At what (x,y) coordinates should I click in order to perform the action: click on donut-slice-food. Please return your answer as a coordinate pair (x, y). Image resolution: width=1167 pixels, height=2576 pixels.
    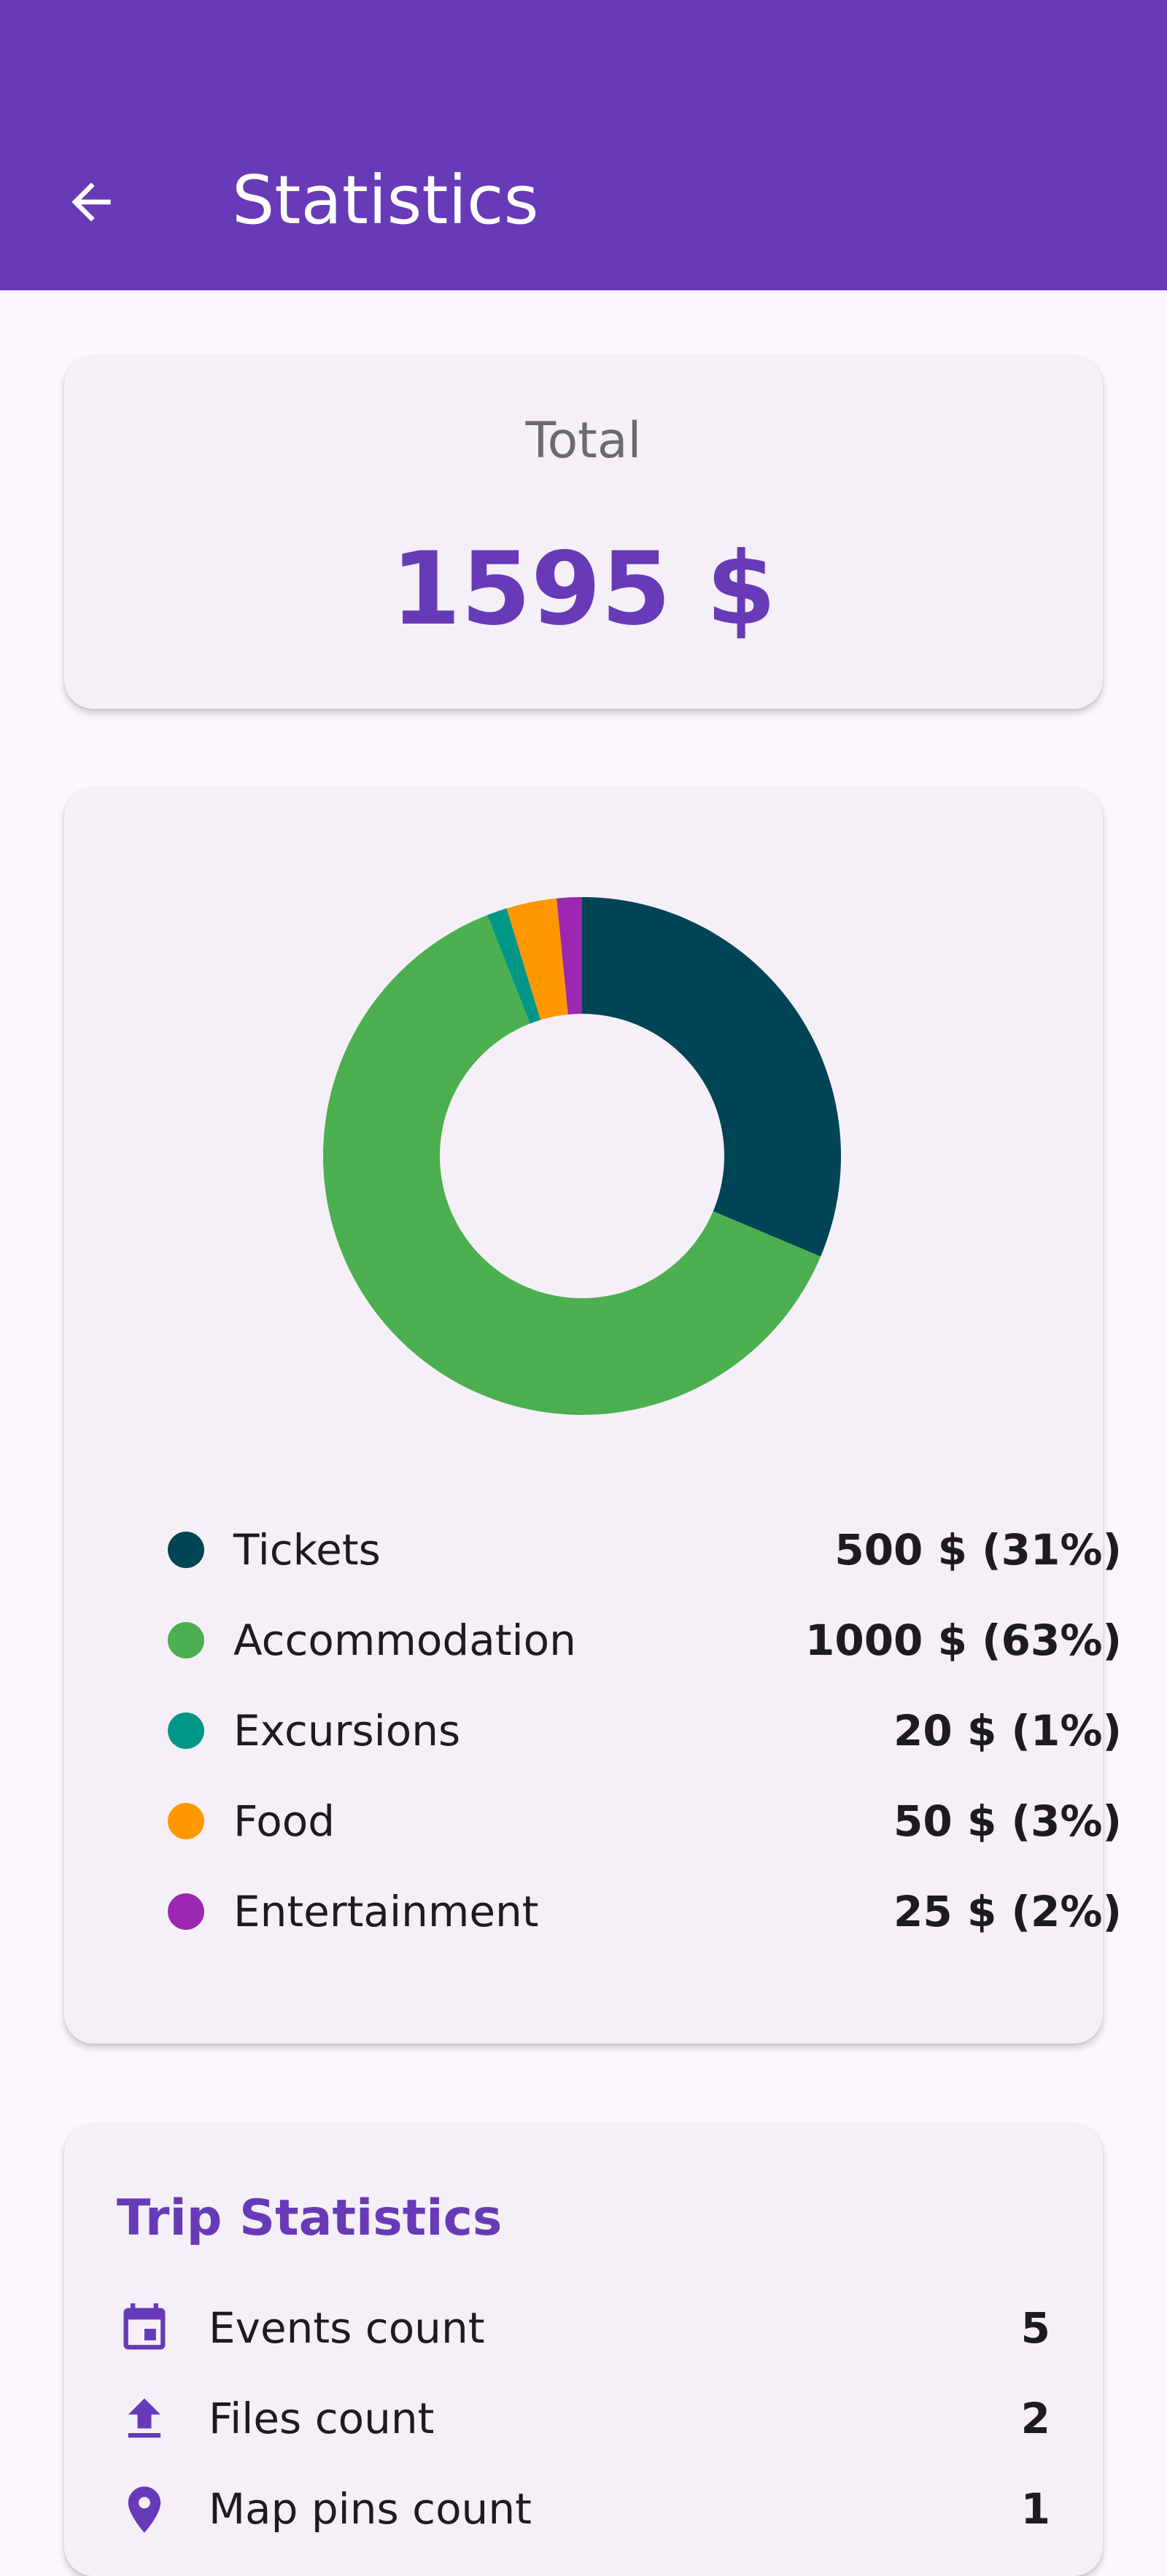
    Looking at the image, I should click on (537, 959).